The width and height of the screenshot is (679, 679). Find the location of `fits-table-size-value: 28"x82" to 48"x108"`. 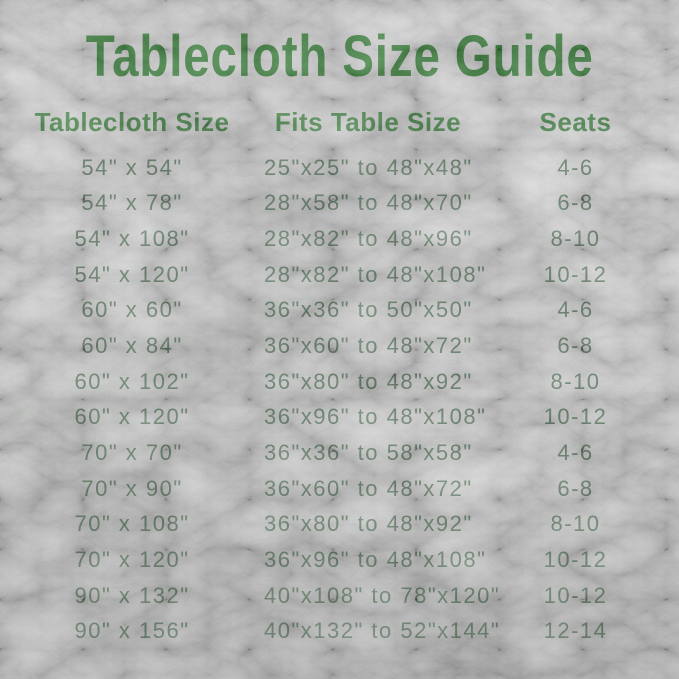

fits-table-size-value: 28"x82" to 48"x108" is located at coordinates (375, 274).